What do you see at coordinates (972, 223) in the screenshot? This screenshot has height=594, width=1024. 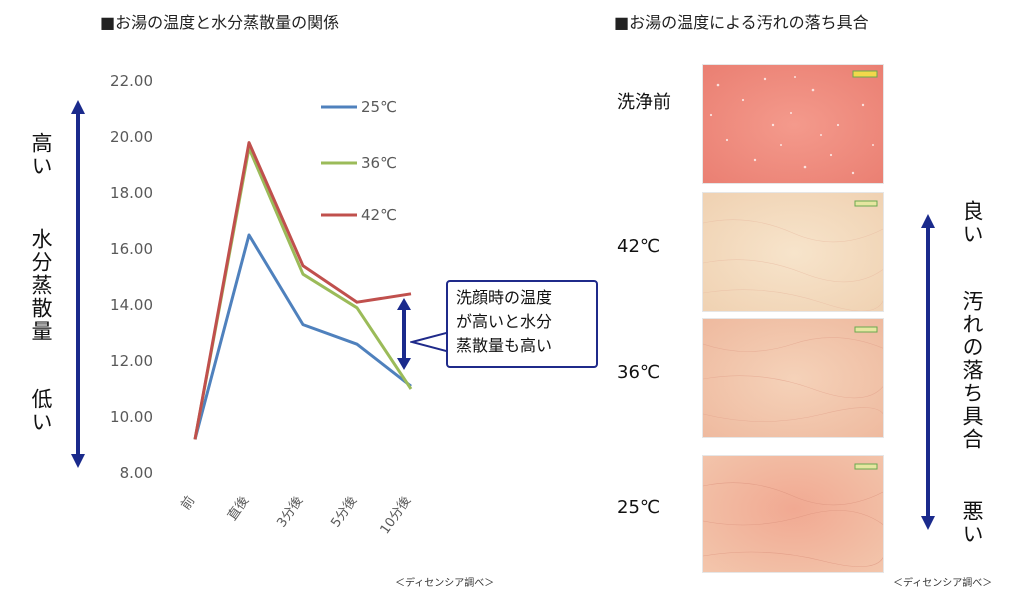 I see `axis-label-good: 良い` at bounding box center [972, 223].